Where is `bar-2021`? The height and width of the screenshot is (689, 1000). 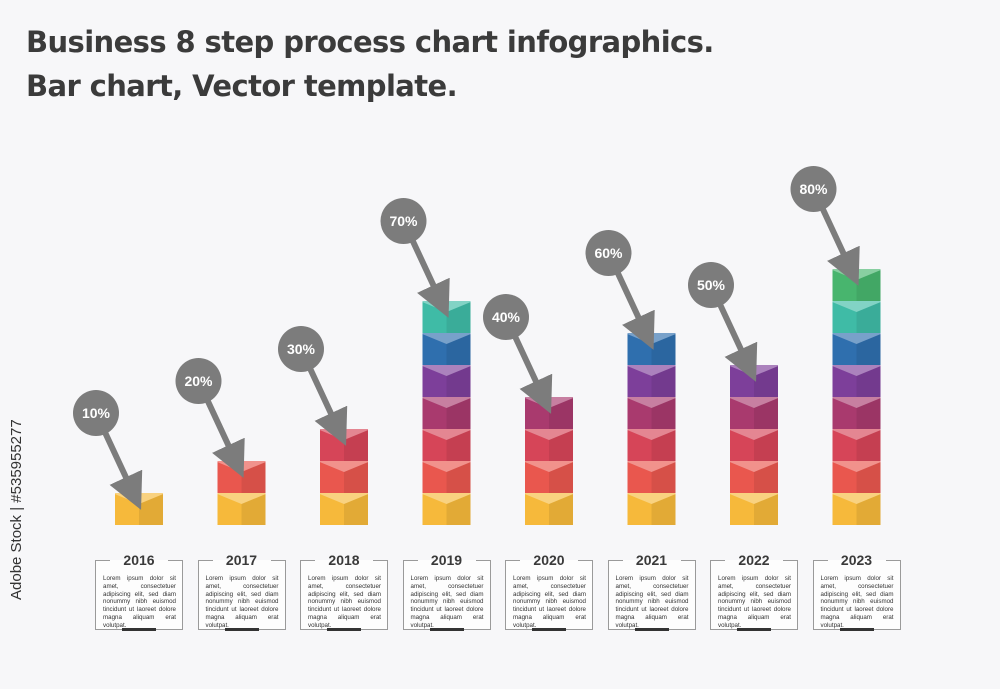
bar-2021 is located at coordinates (651, 429).